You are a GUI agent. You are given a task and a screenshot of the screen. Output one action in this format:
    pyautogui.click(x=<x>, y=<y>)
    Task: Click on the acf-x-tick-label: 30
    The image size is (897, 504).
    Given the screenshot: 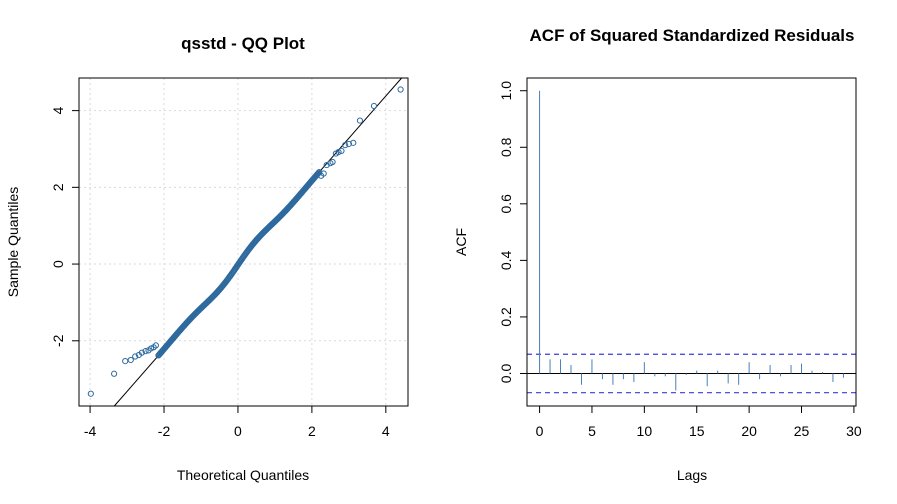 What is the action you would take?
    pyautogui.click(x=854, y=431)
    